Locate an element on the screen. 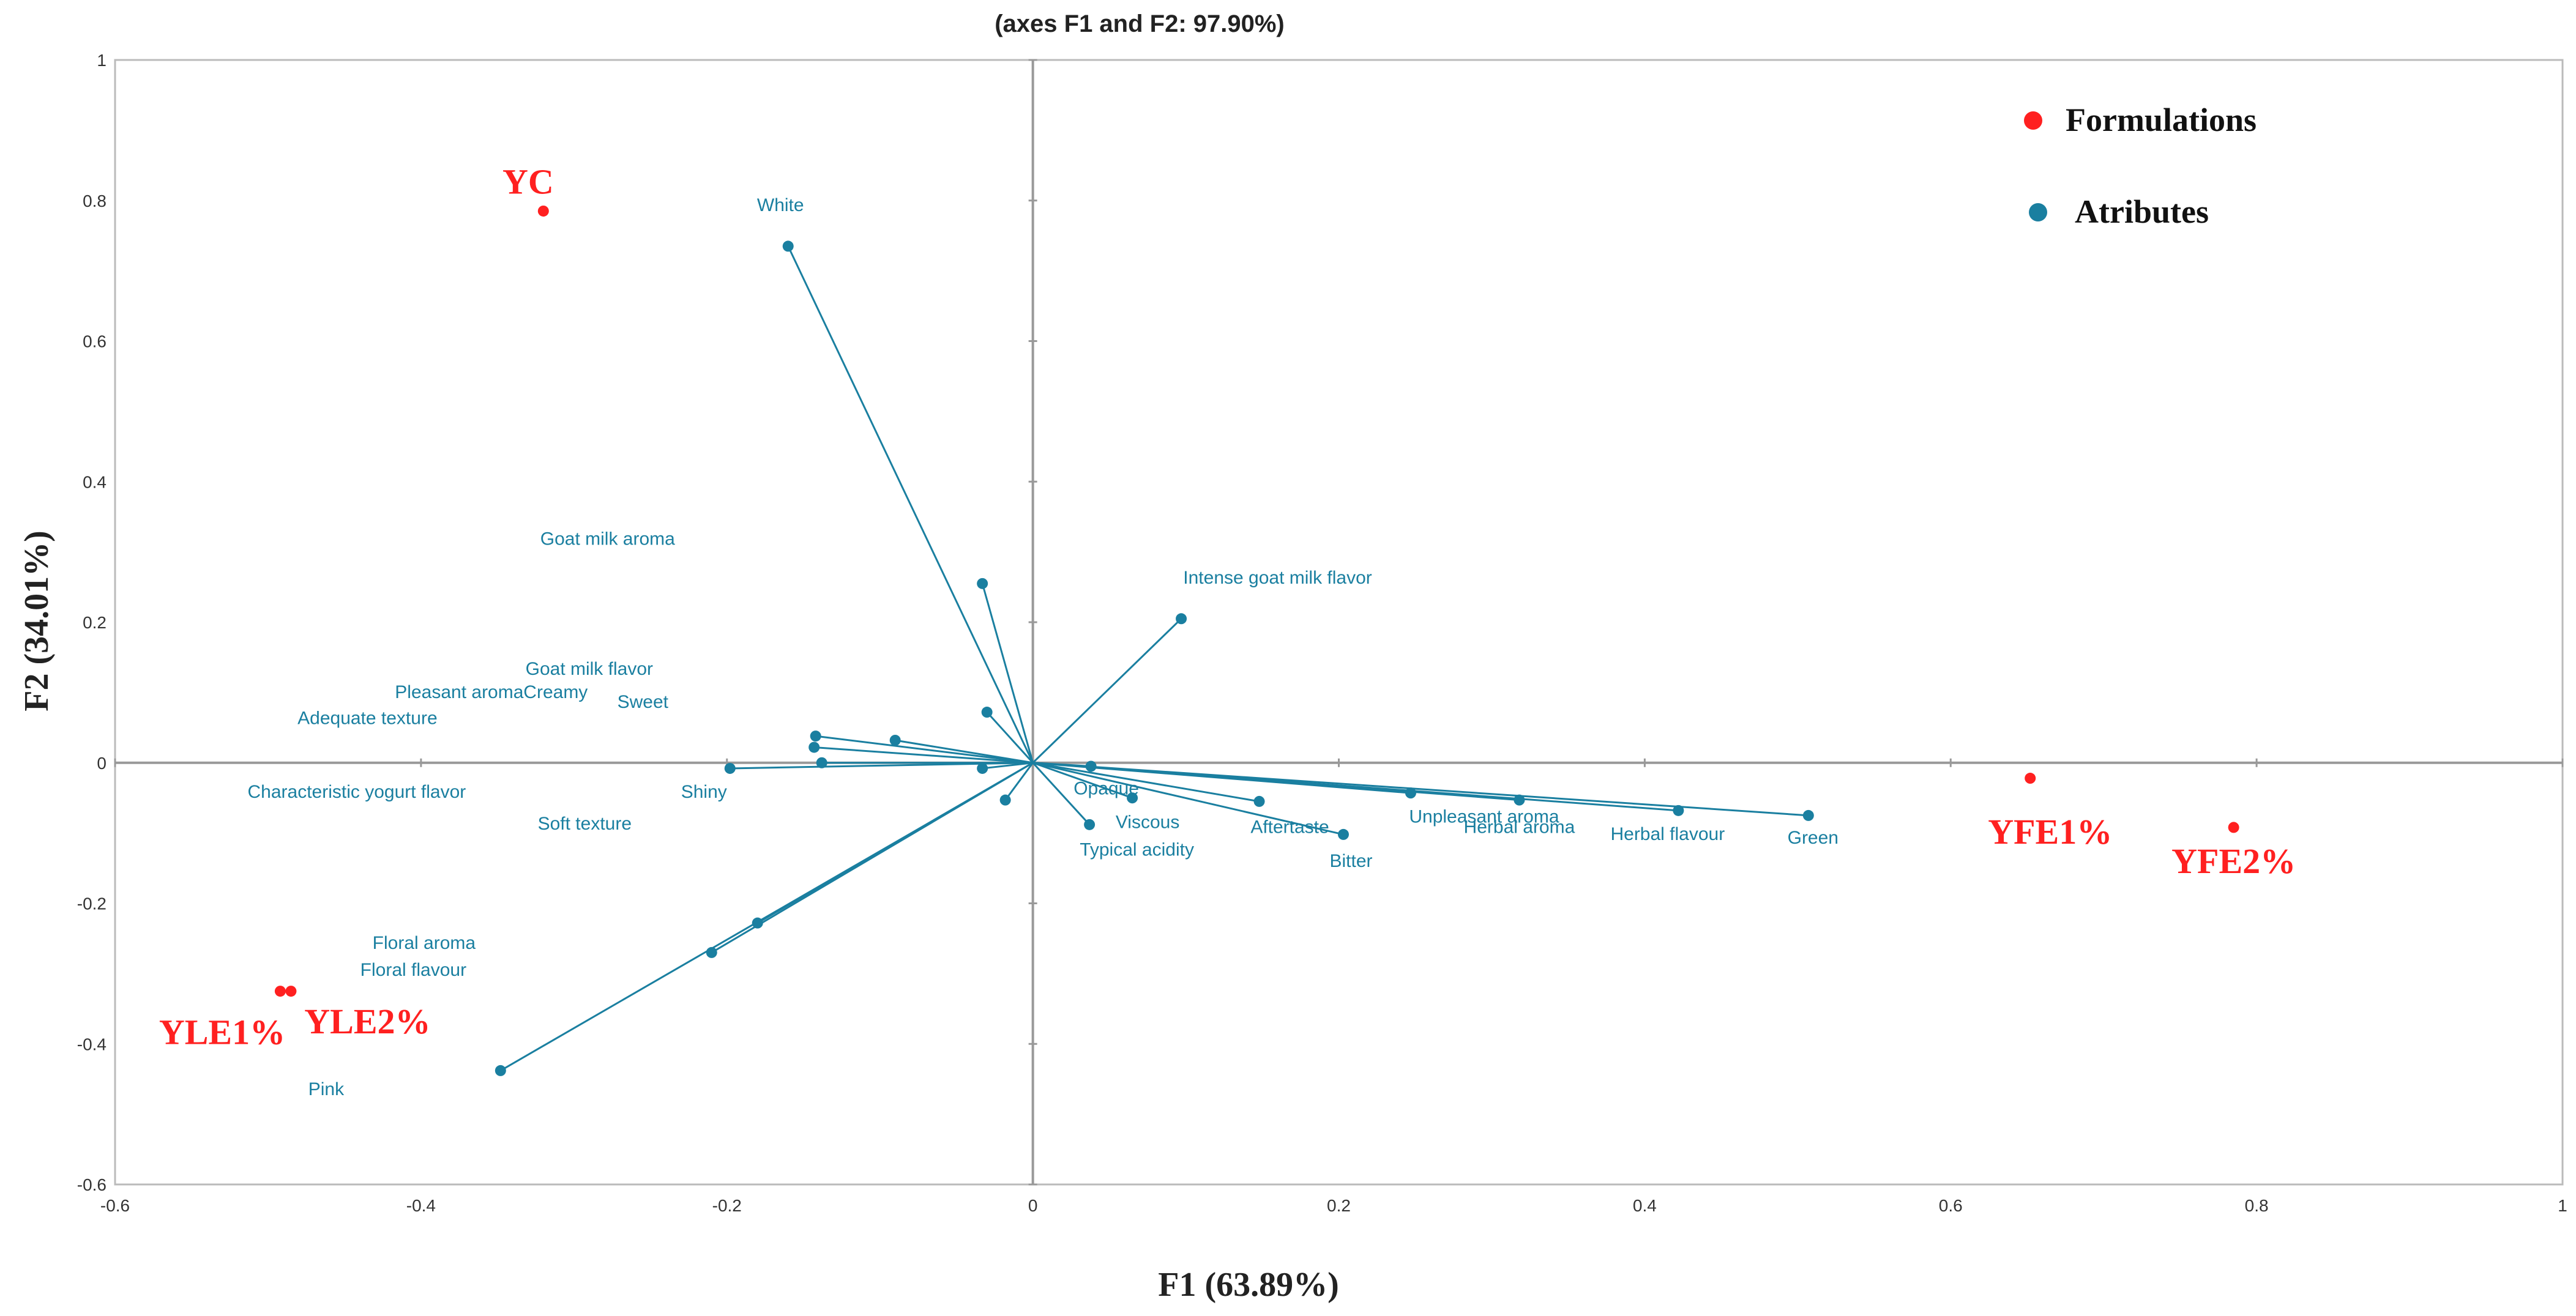 This screenshot has height=1316, width=2576. label-viscous: Viscous is located at coordinates (1148, 822).